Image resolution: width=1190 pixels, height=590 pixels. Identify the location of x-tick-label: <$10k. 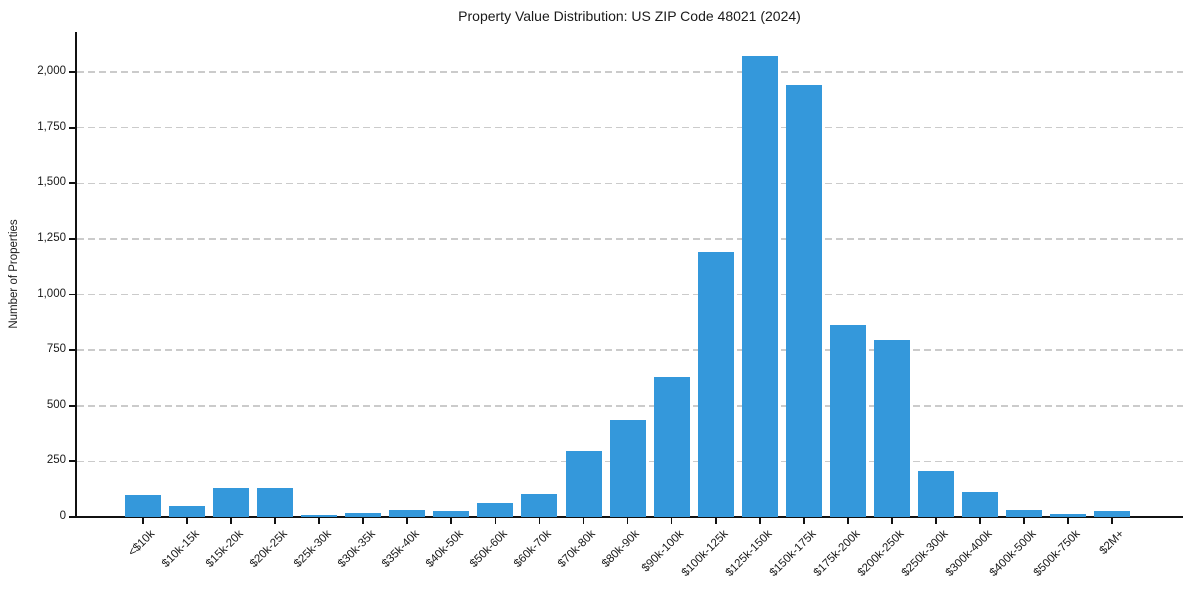
(142, 543).